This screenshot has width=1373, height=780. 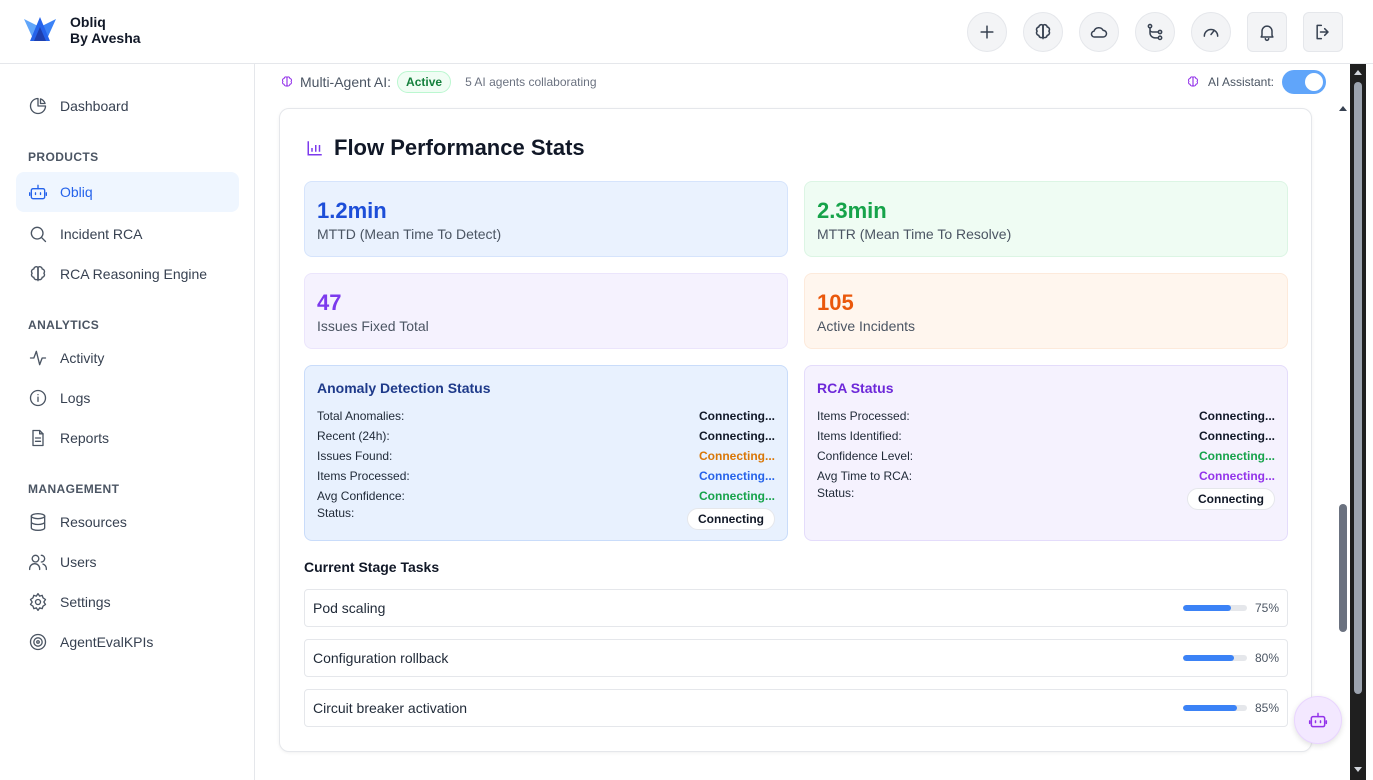 I want to click on sidebar-item-agentevalkpis: AgentEvalKPIs, so click(x=127, y=642).